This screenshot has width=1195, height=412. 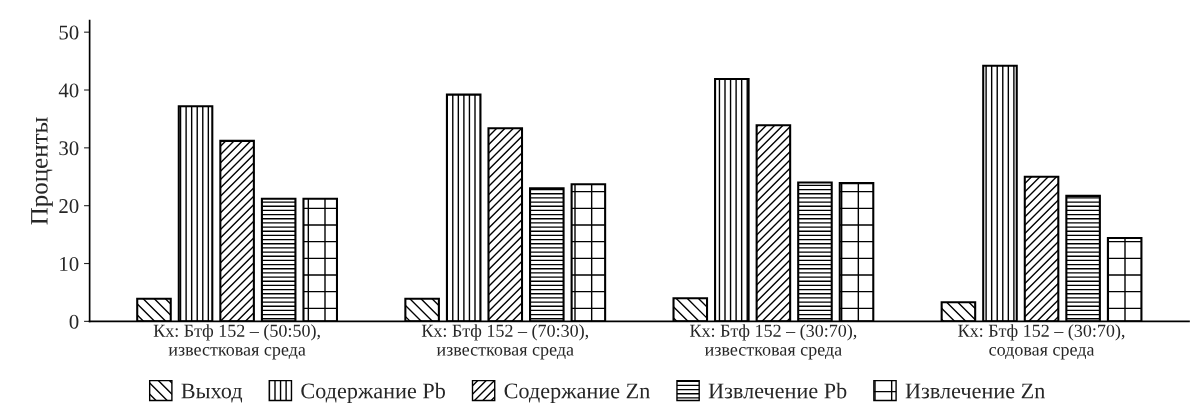 I want to click on y-tick-label: 40, so click(x=68, y=90).